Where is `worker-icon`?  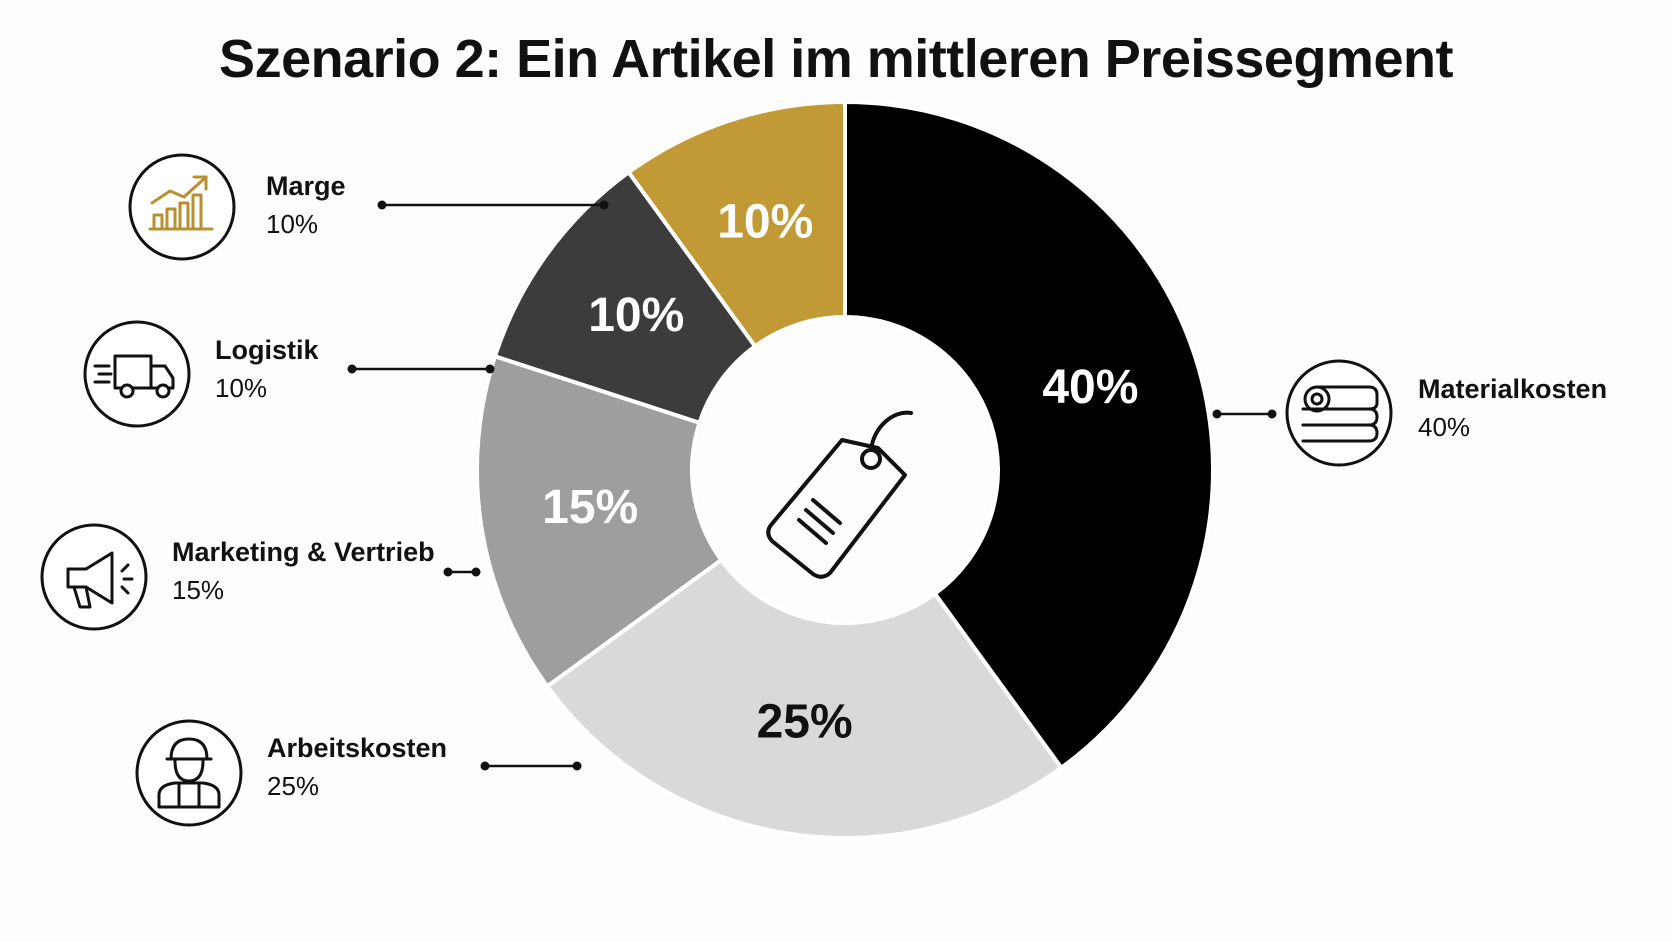 worker-icon is located at coordinates (189, 773).